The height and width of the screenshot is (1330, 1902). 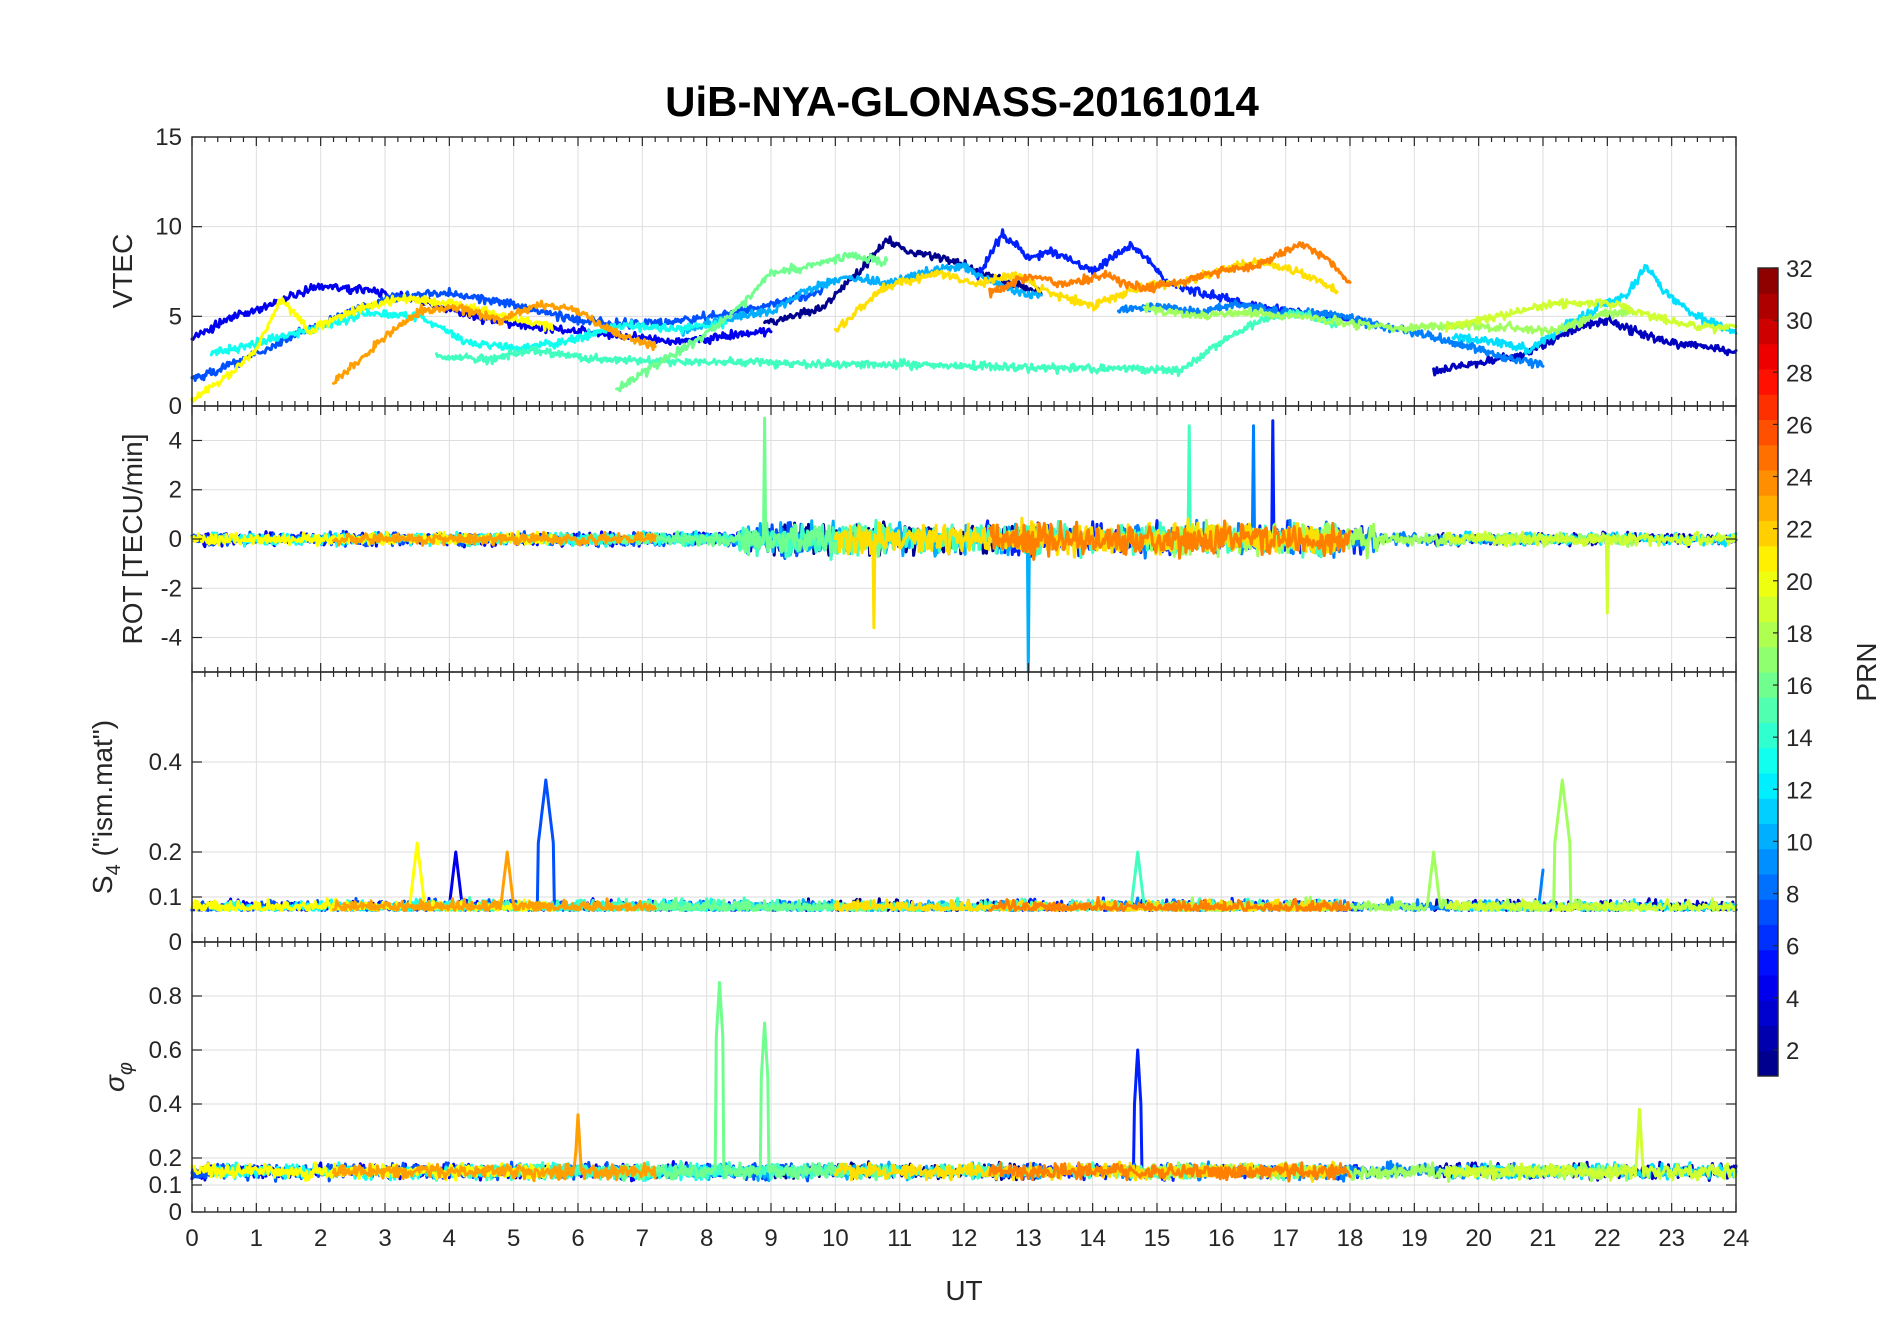 What do you see at coordinates (165, 1050) in the screenshot?
I see `sigma-y-tick-label: 0.6` at bounding box center [165, 1050].